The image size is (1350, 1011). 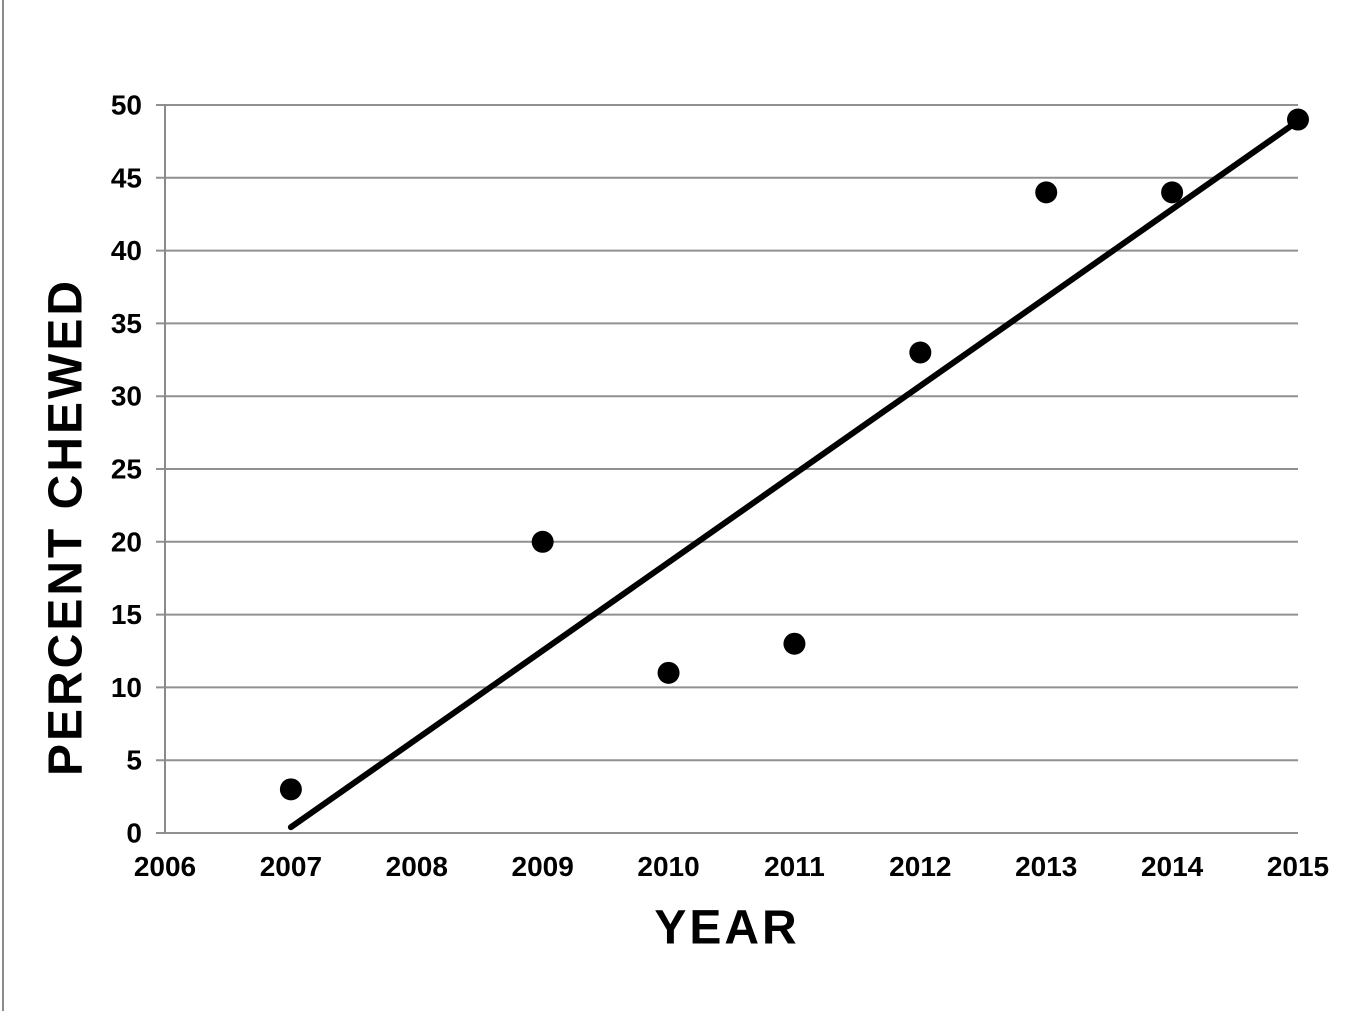 What do you see at coordinates (1172, 192) in the screenshot?
I see `data-point-2014` at bounding box center [1172, 192].